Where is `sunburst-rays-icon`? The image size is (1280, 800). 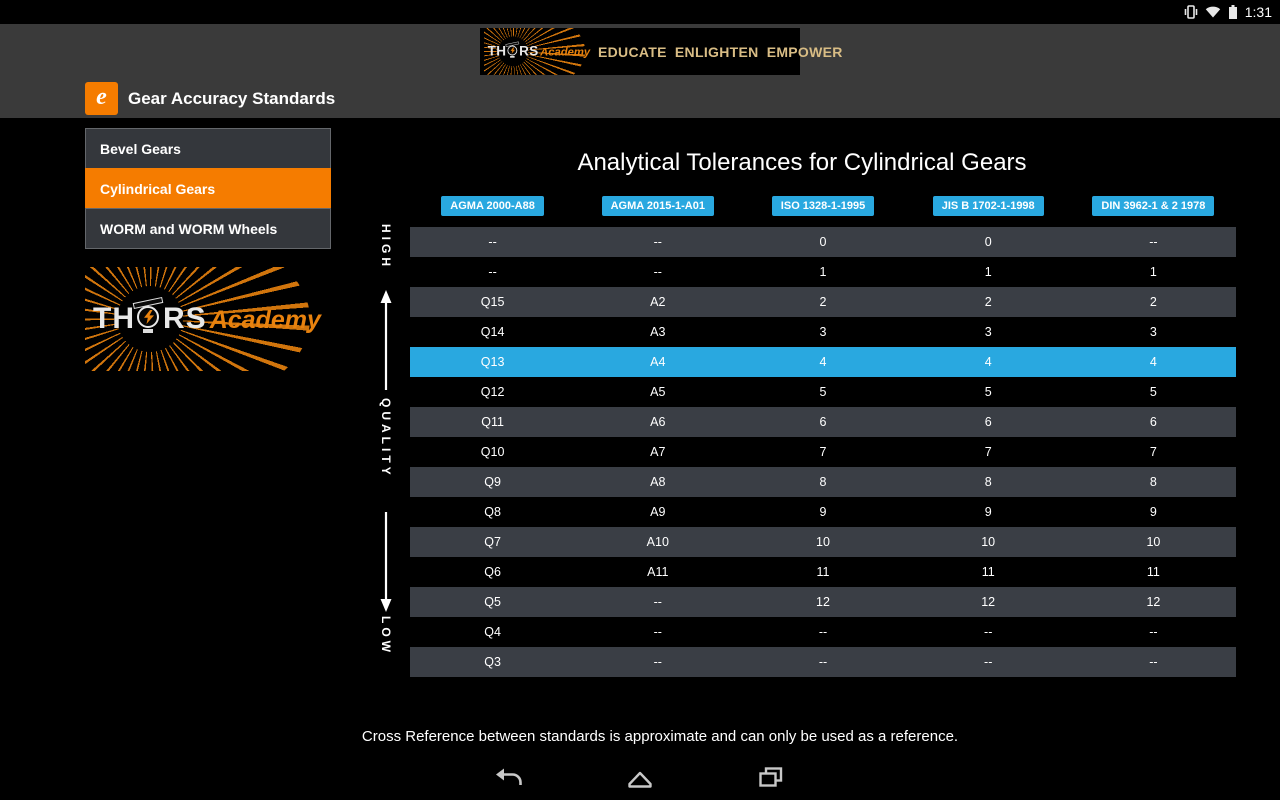
sunburst-rays-icon is located at coordinates (197, 319).